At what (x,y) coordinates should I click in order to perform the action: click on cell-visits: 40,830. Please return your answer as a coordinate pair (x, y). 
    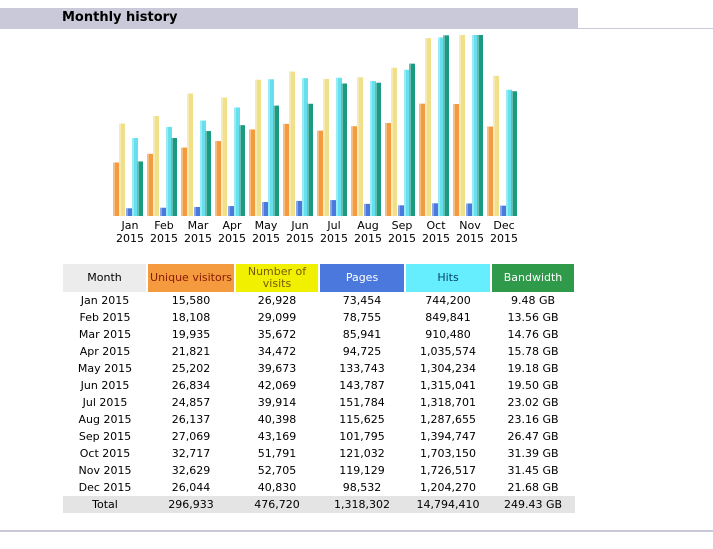
    Looking at the image, I should click on (277, 487).